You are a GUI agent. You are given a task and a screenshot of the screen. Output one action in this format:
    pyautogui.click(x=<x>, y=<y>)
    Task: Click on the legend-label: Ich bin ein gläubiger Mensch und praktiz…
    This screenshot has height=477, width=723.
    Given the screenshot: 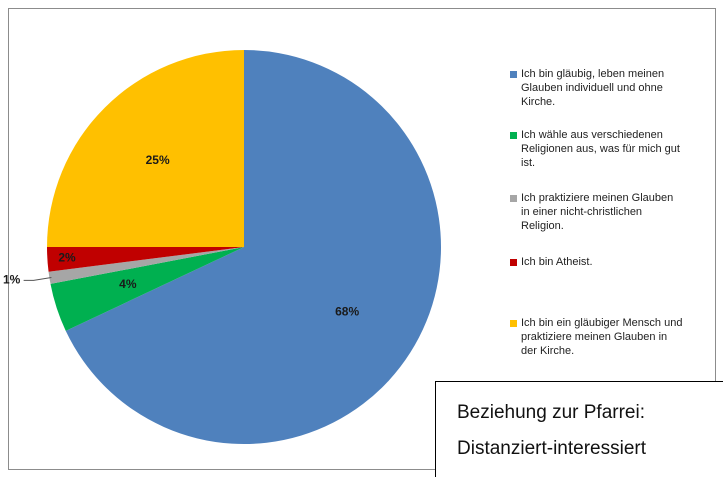 What is the action you would take?
    pyautogui.click(x=602, y=337)
    